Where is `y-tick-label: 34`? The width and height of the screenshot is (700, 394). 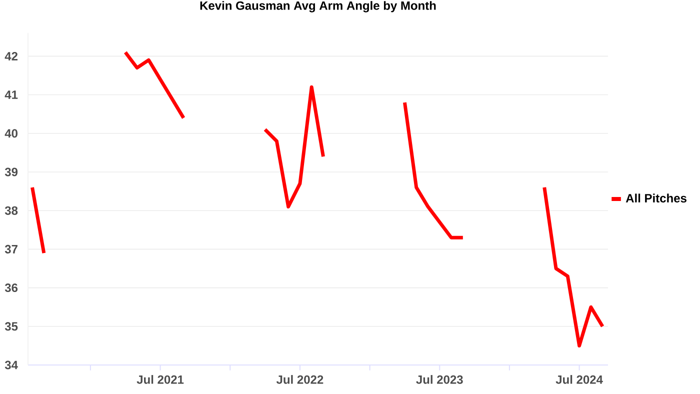
y-tick-label: 34 is located at coordinates (11, 365).